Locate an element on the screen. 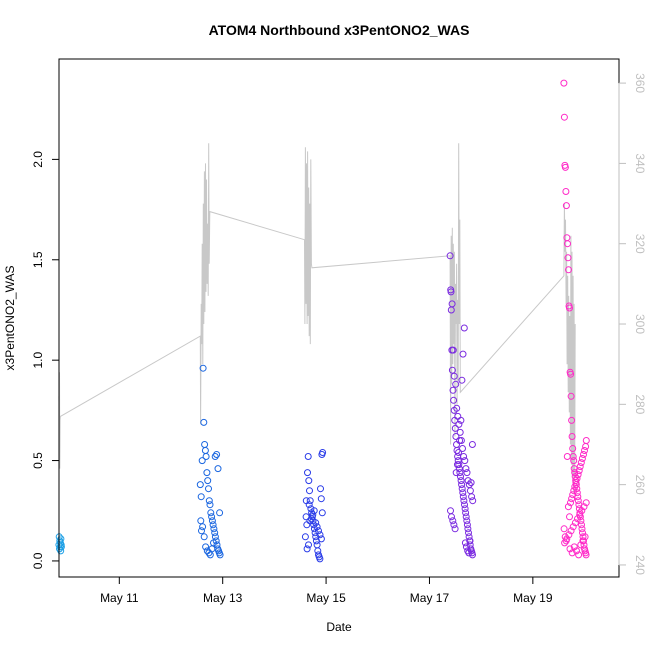 Image resolution: width=650 pixels, height=650 pixels. y-axis-label: x3PentONO2_WAS is located at coordinates (10, 318).